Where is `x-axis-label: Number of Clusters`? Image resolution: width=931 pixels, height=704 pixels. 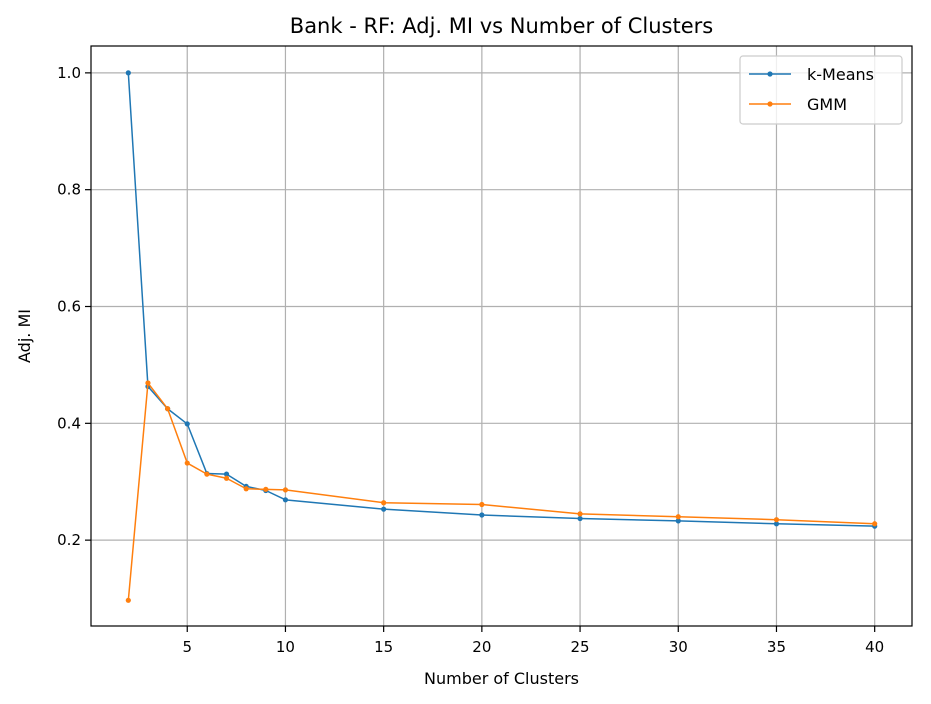 x-axis-label: Number of Clusters is located at coordinates (501, 678).